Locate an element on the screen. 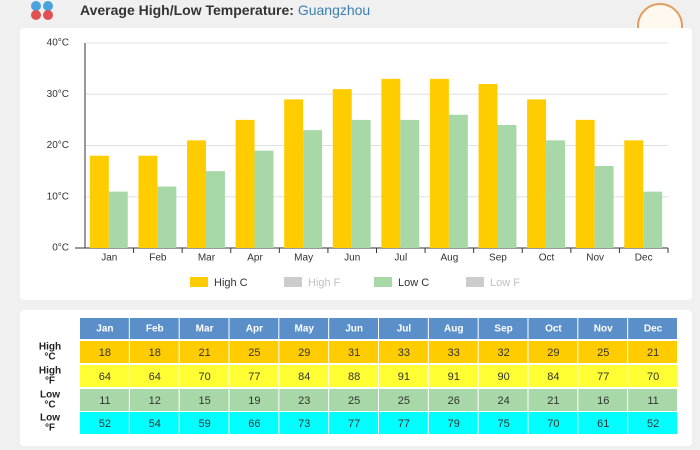  cell-value: 29 is located at coordinates (304, 353).